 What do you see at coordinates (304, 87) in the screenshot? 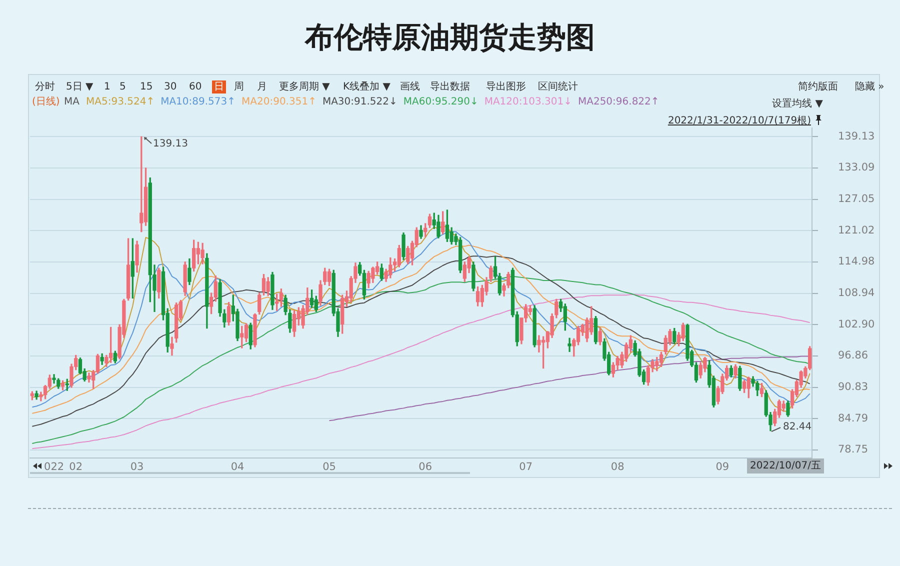
I see `text: 更多周期 ▼` at bounding box center [304, 87].